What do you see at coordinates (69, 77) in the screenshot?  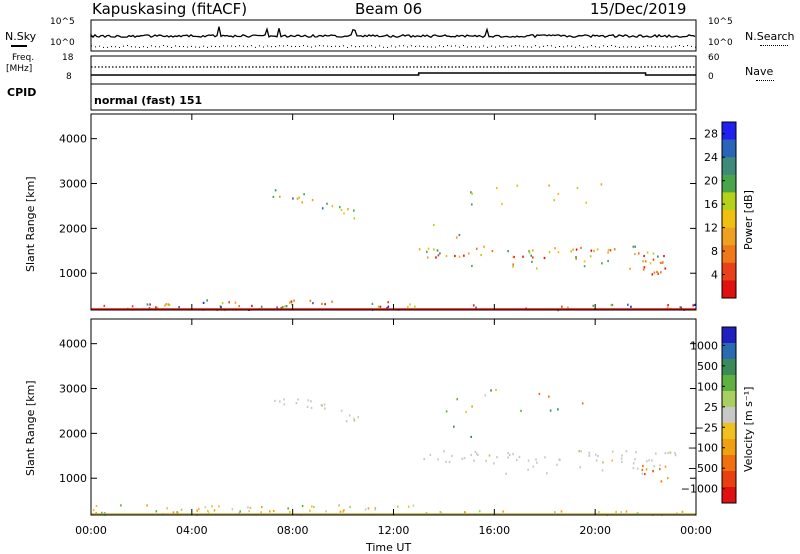 I see `freq-tick-bottom: 8` at bounding box center [69, 77].